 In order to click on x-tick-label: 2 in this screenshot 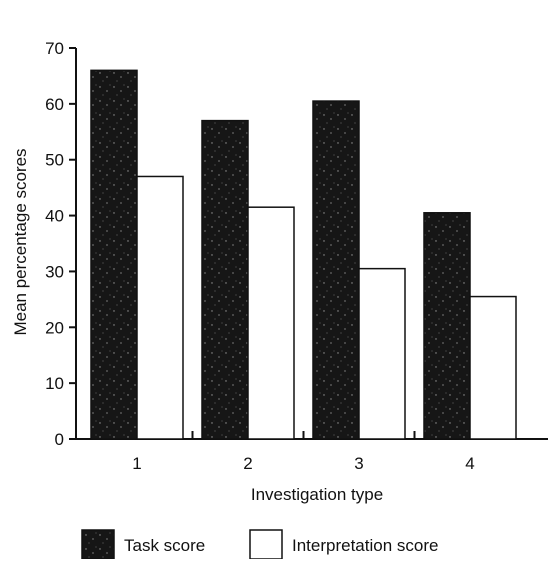, I will do `click(247, 463)`.